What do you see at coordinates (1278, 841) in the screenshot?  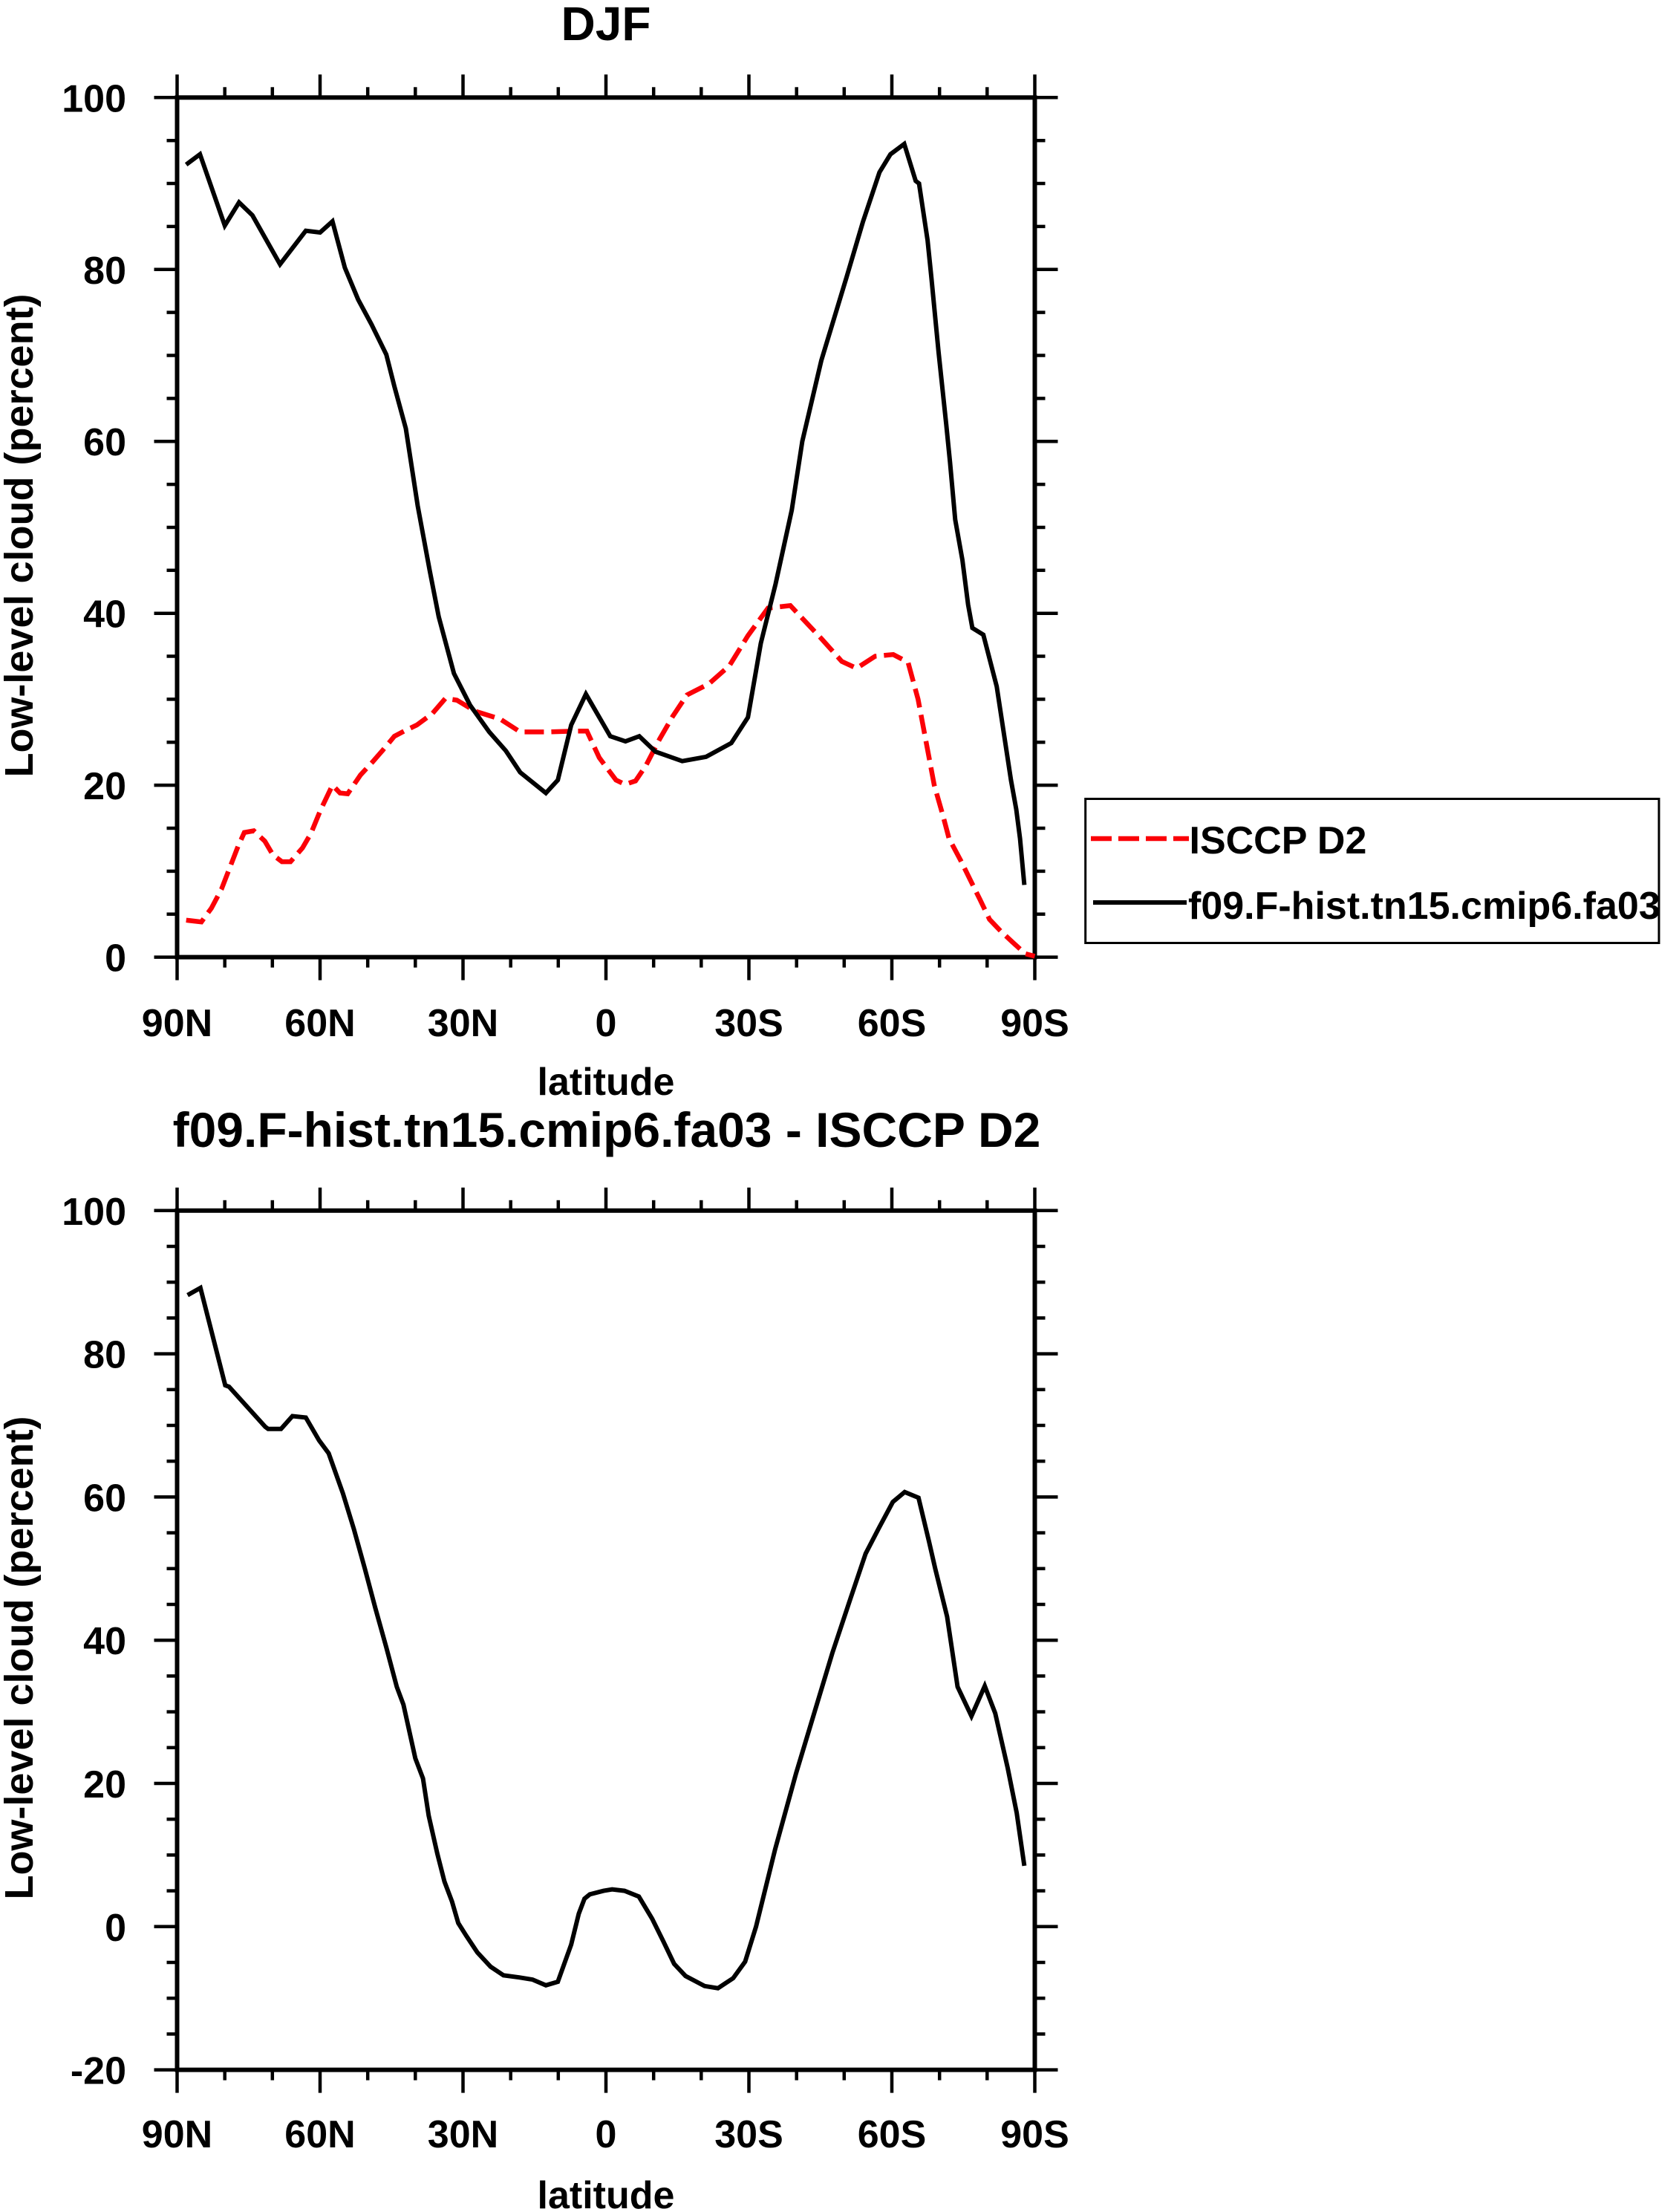 I see `svg-text: ISCCP D2` at bounding box center [1278, 841].